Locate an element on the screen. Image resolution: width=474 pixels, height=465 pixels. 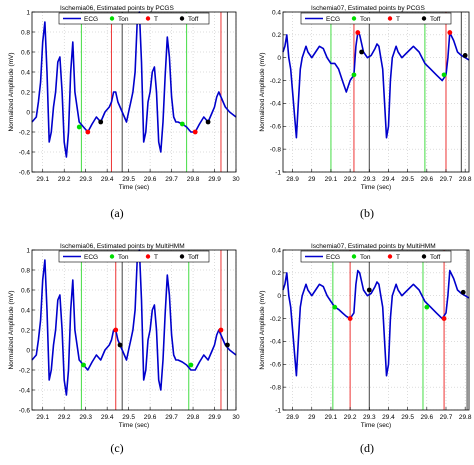
legend-label-ecg: ECG is located at coordinates (333, 257).